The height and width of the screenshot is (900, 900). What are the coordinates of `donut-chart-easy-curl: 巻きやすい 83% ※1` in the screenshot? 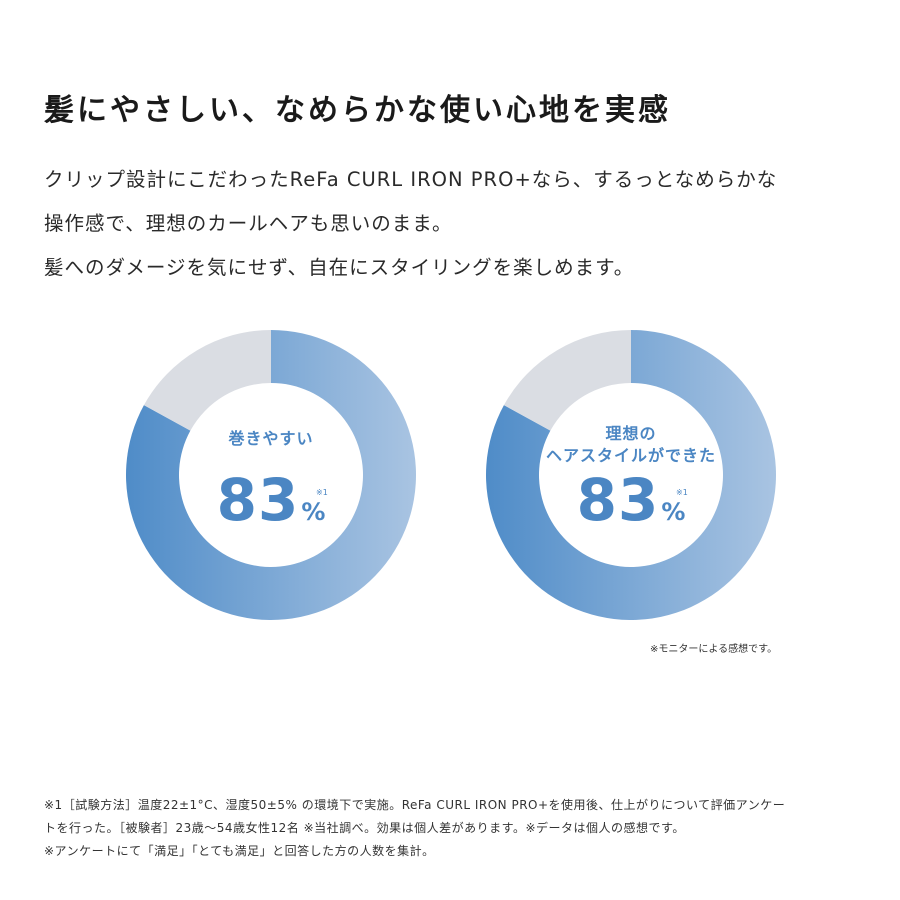 It's located at (271, 475).